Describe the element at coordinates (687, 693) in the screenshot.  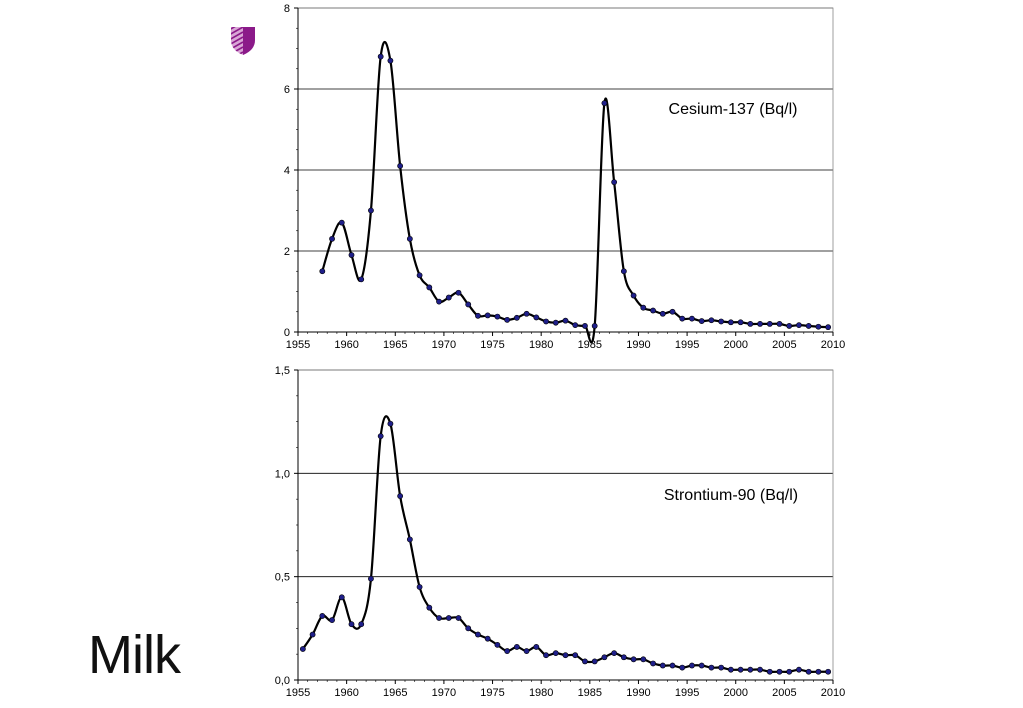
I see `strontium-x-tick-label: 1995` at that location.